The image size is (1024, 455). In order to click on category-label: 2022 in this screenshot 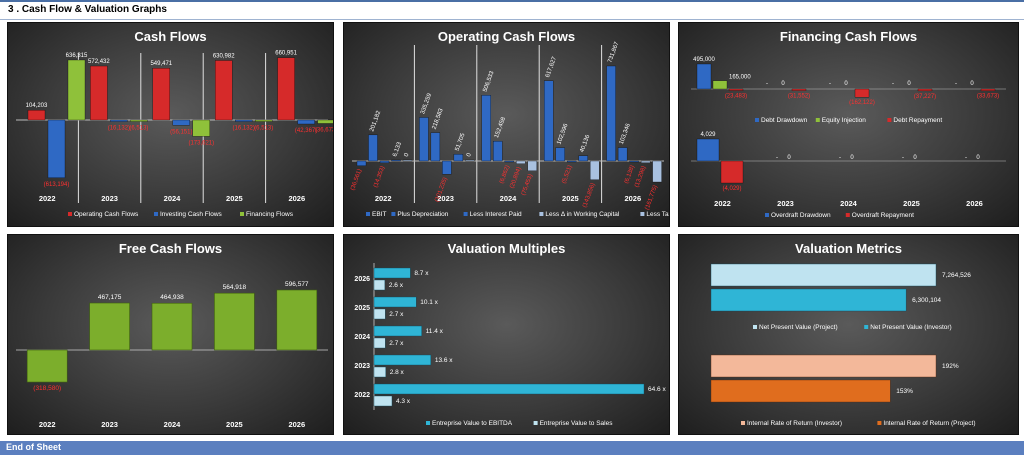, I will do `click(722, 203)`.